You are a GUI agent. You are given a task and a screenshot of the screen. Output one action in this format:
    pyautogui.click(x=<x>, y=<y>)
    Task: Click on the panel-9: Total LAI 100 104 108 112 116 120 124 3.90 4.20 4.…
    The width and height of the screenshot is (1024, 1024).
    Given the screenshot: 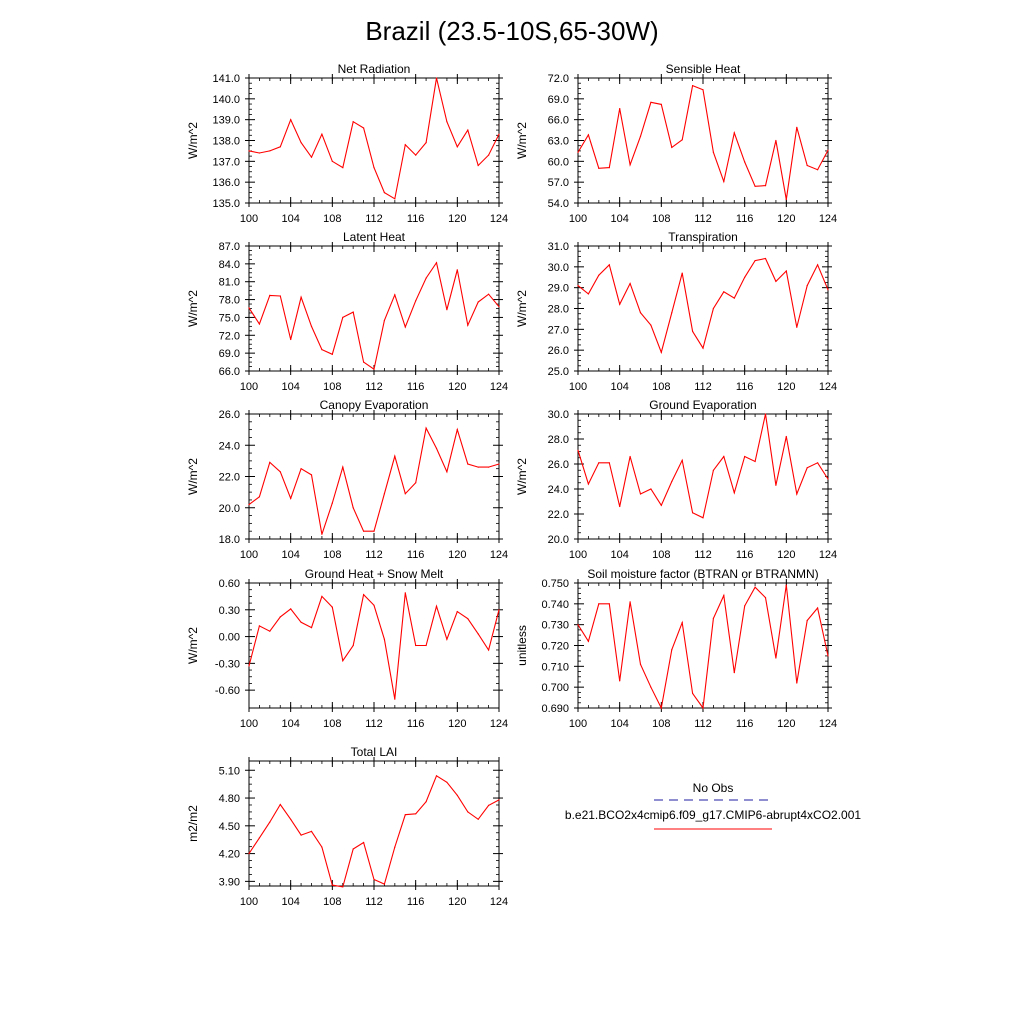 What is the action you would take?
    pyautogui.click(x=347, y=826)
    